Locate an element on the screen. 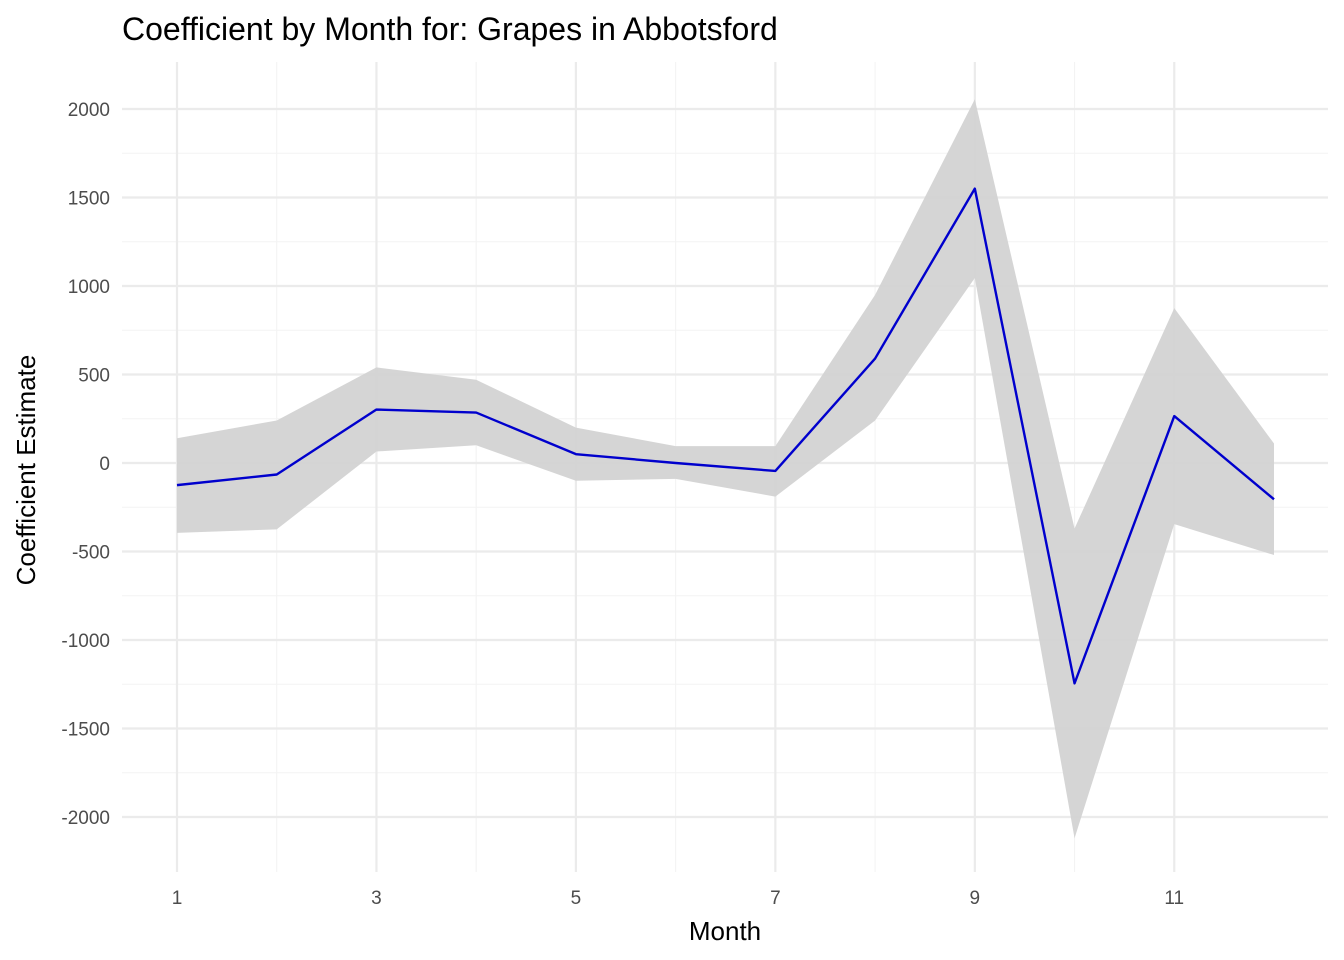  y-tick-label: 500 is located at coordinates (94, 376).